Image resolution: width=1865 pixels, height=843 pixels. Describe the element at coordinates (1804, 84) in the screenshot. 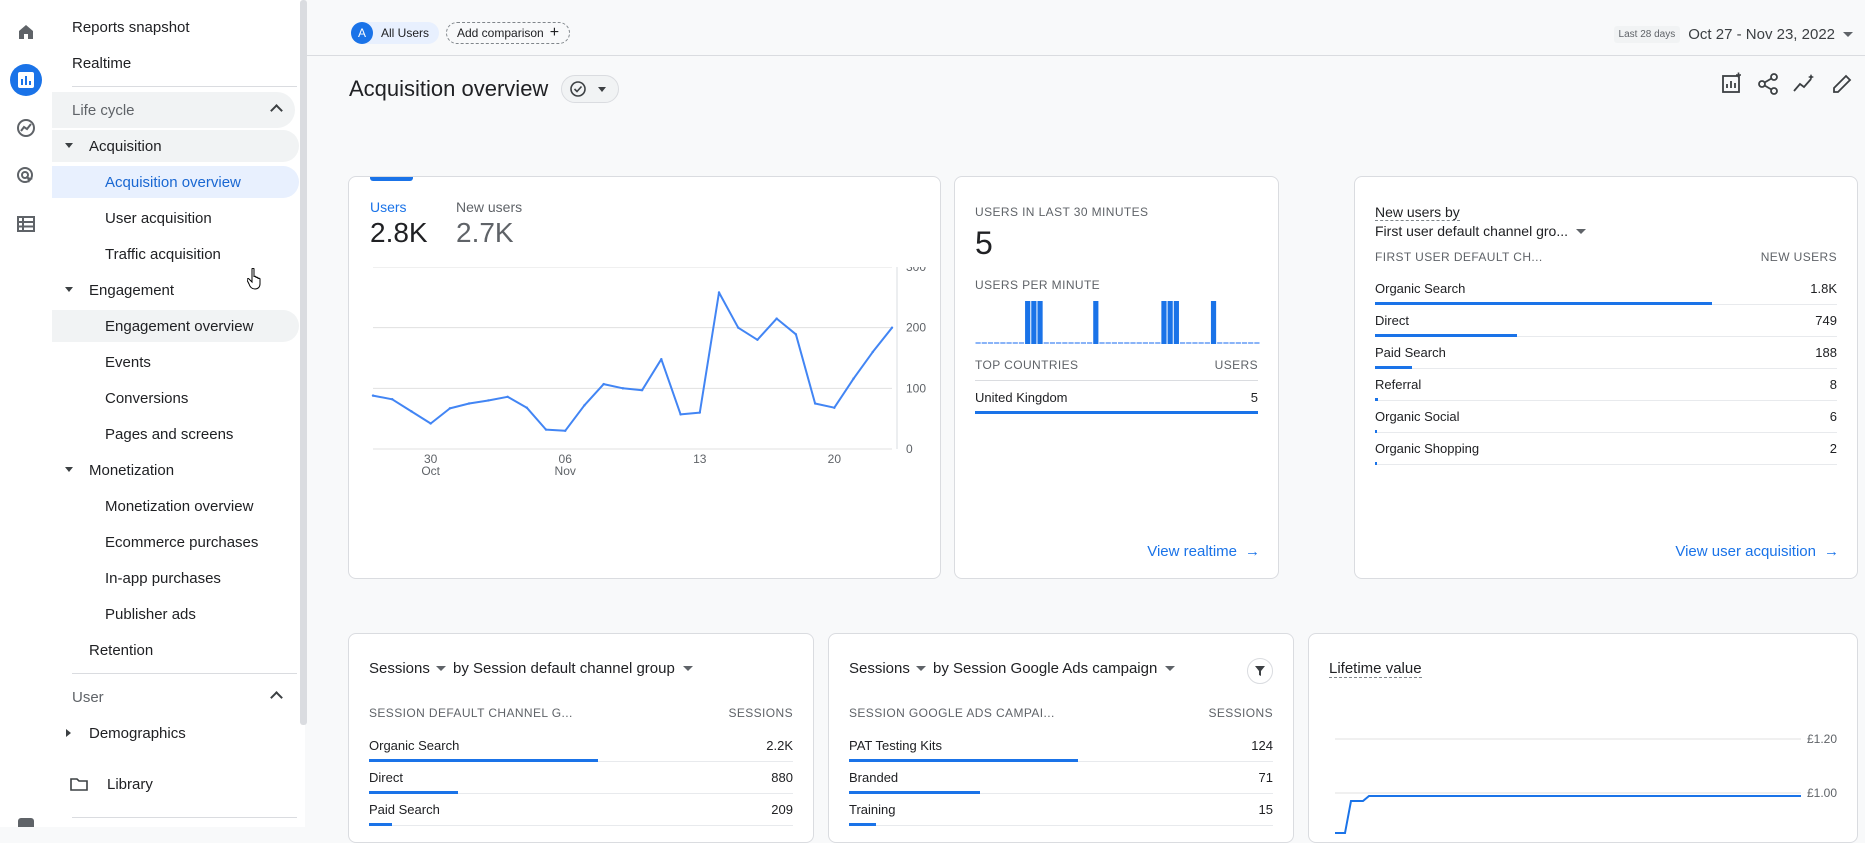

I see `insights-icon` at that location.